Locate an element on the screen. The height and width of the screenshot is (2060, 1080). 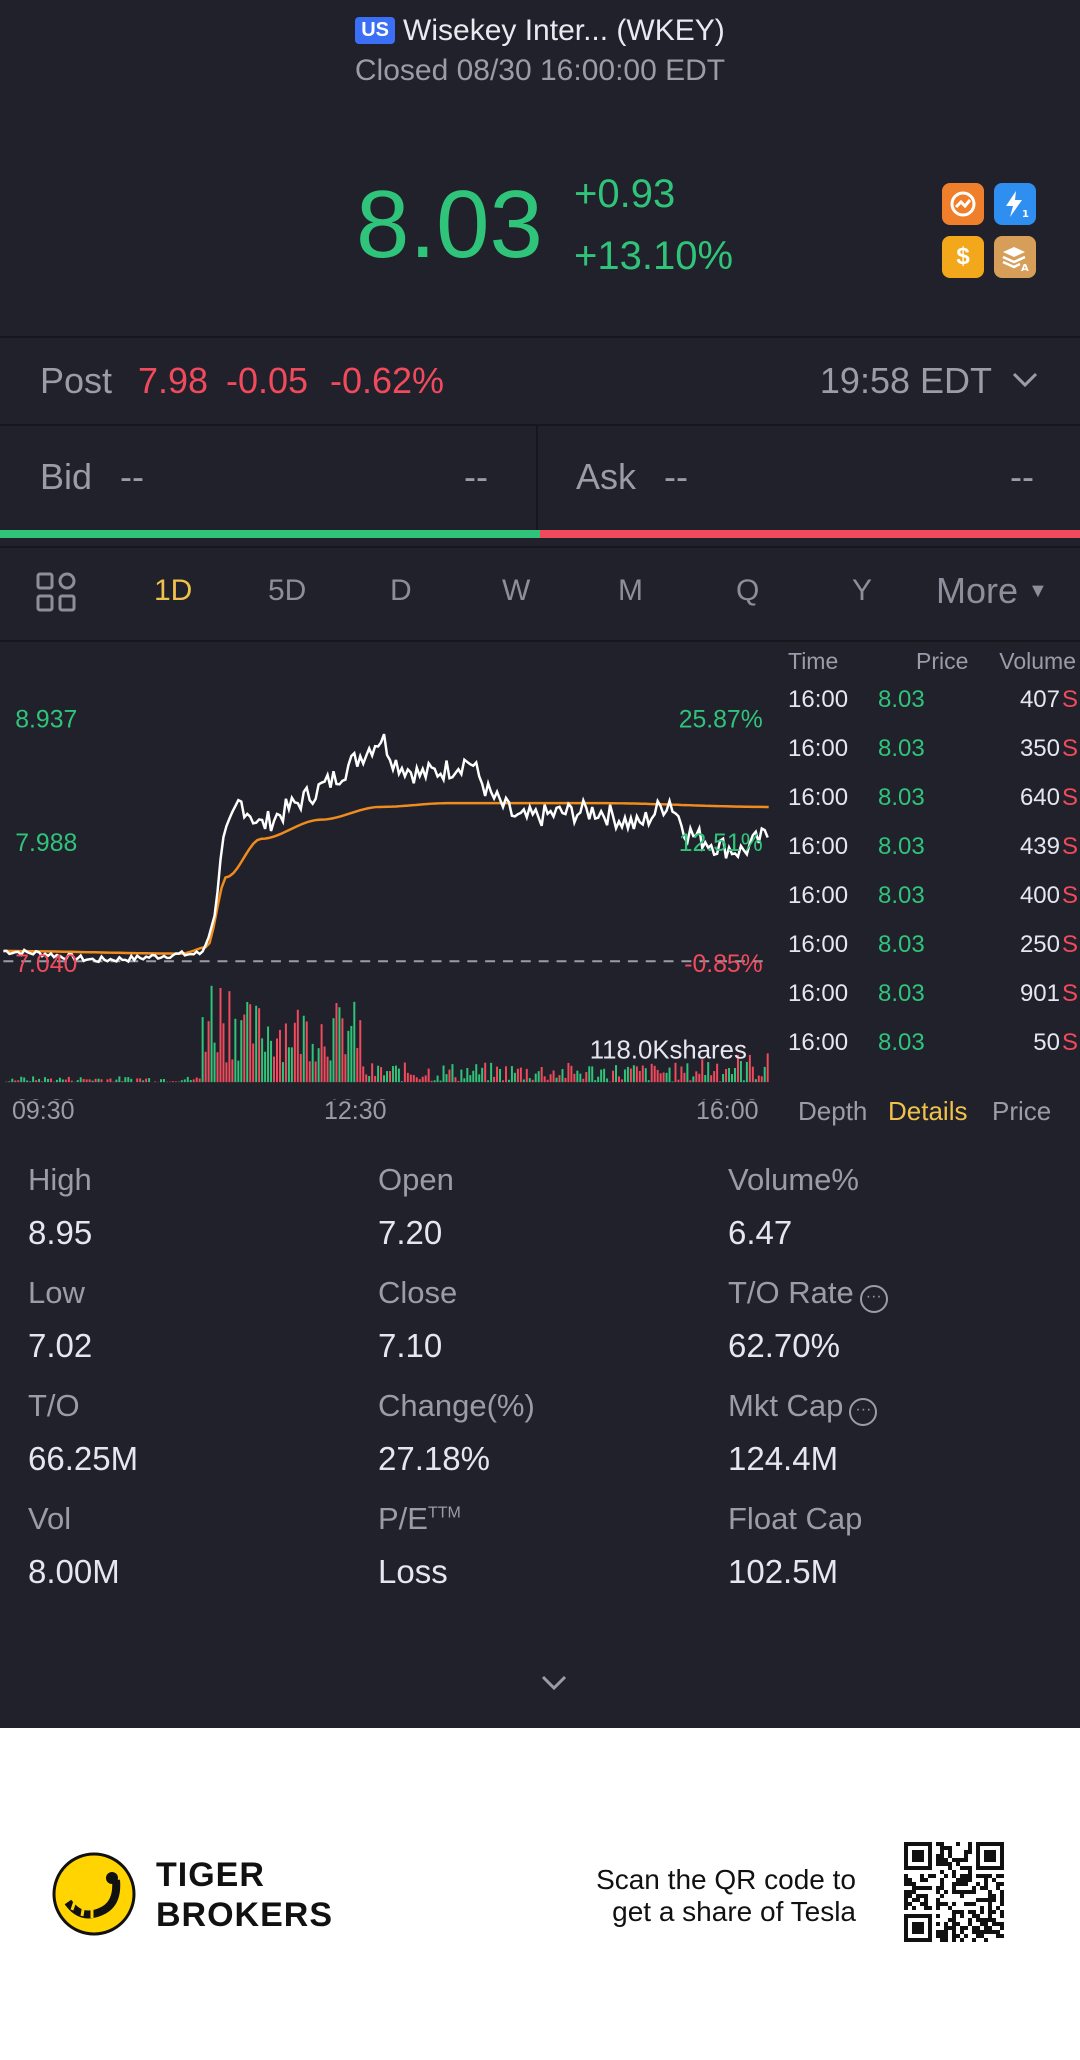
stat-label-text: Float Cap is located at coordinates (795, 1518).